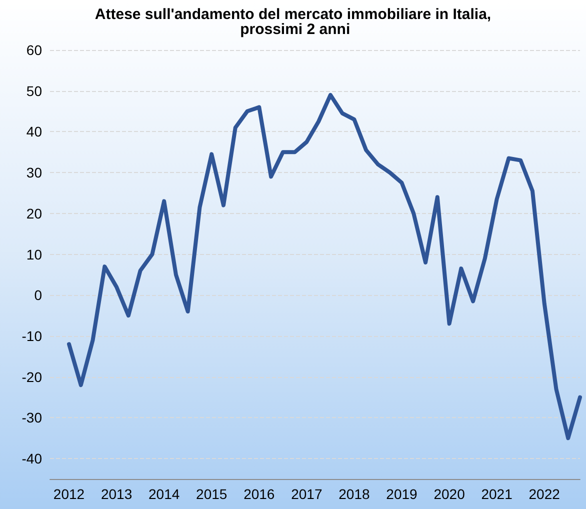 This screenshot has width=586, height=509. I want to click on y-tick-label: 60, so click(34, 50).